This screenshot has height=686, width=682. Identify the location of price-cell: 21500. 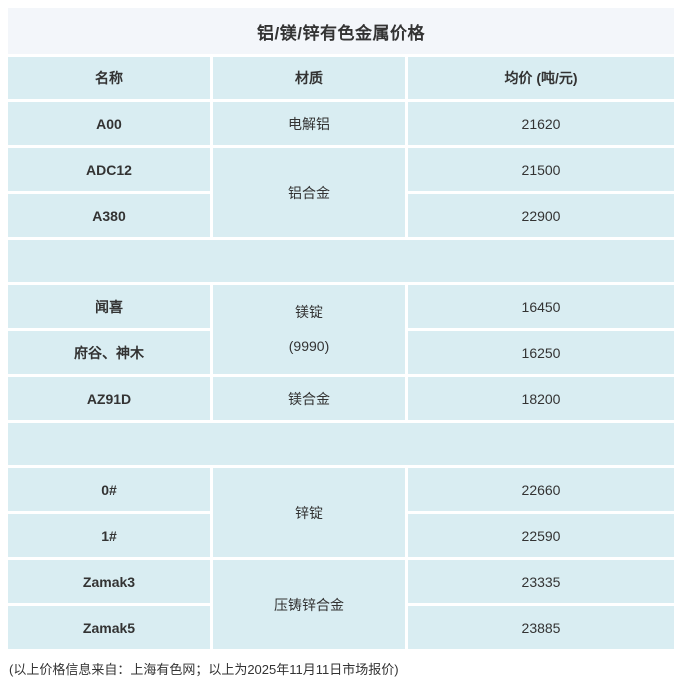
(541, 169).